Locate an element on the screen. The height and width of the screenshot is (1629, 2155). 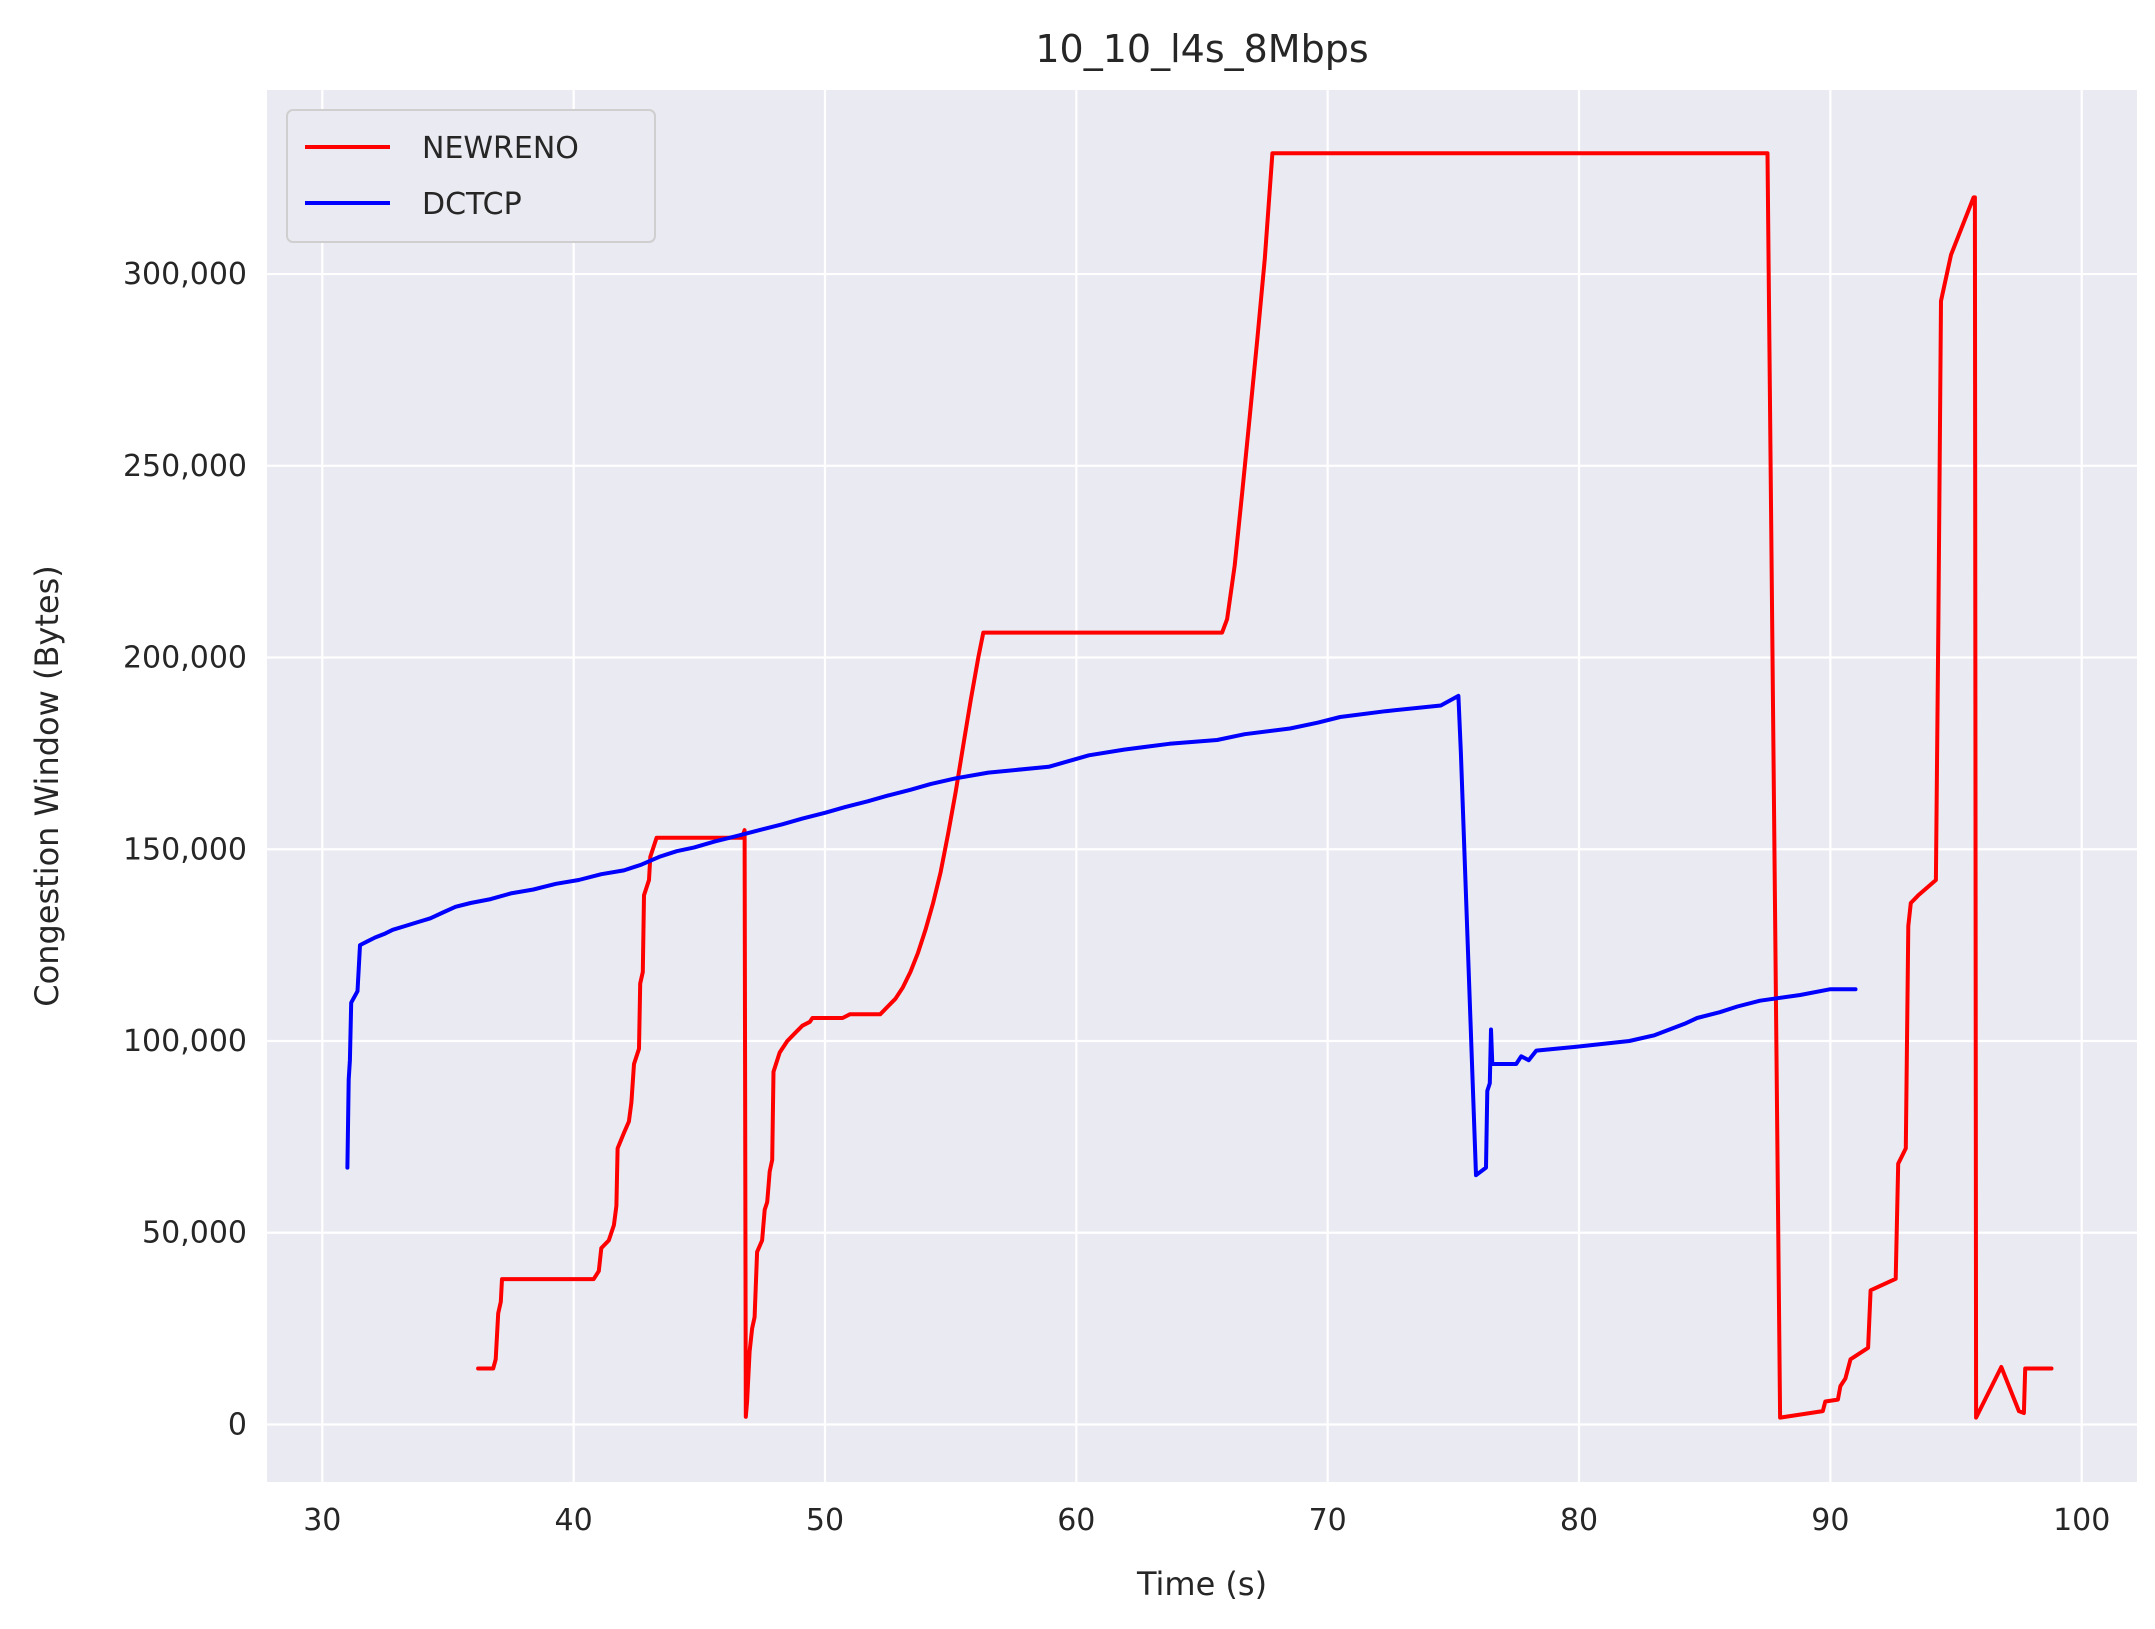
chart-title: 10_10_l4s_8Mbps is located at coordinates (1201, 49).